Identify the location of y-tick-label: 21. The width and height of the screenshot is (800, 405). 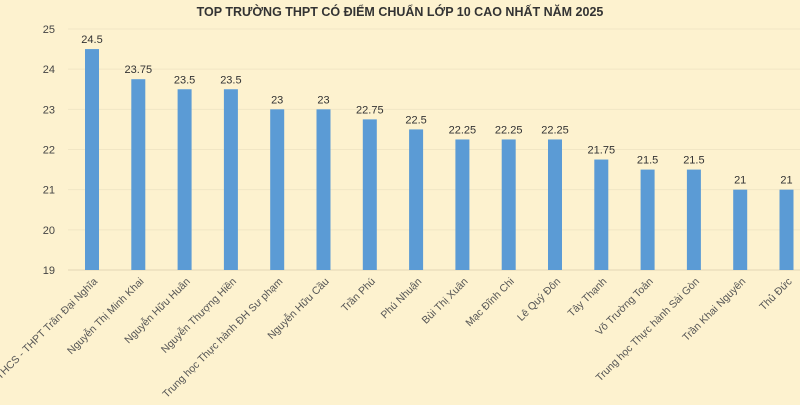
(49, 191).